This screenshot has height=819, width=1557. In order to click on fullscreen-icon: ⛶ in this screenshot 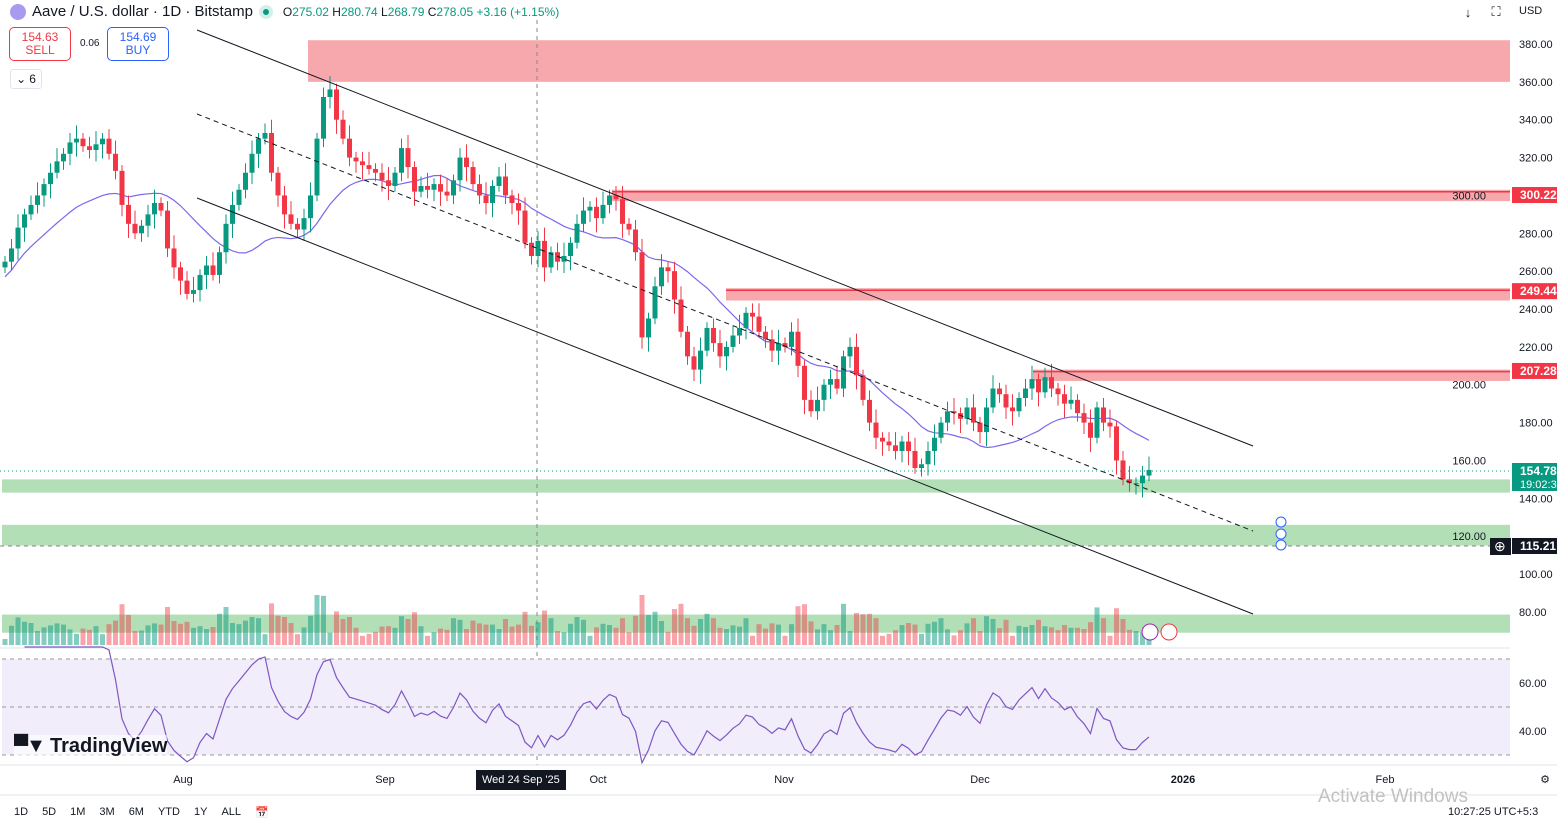, I will do `click(1496, 11)`.